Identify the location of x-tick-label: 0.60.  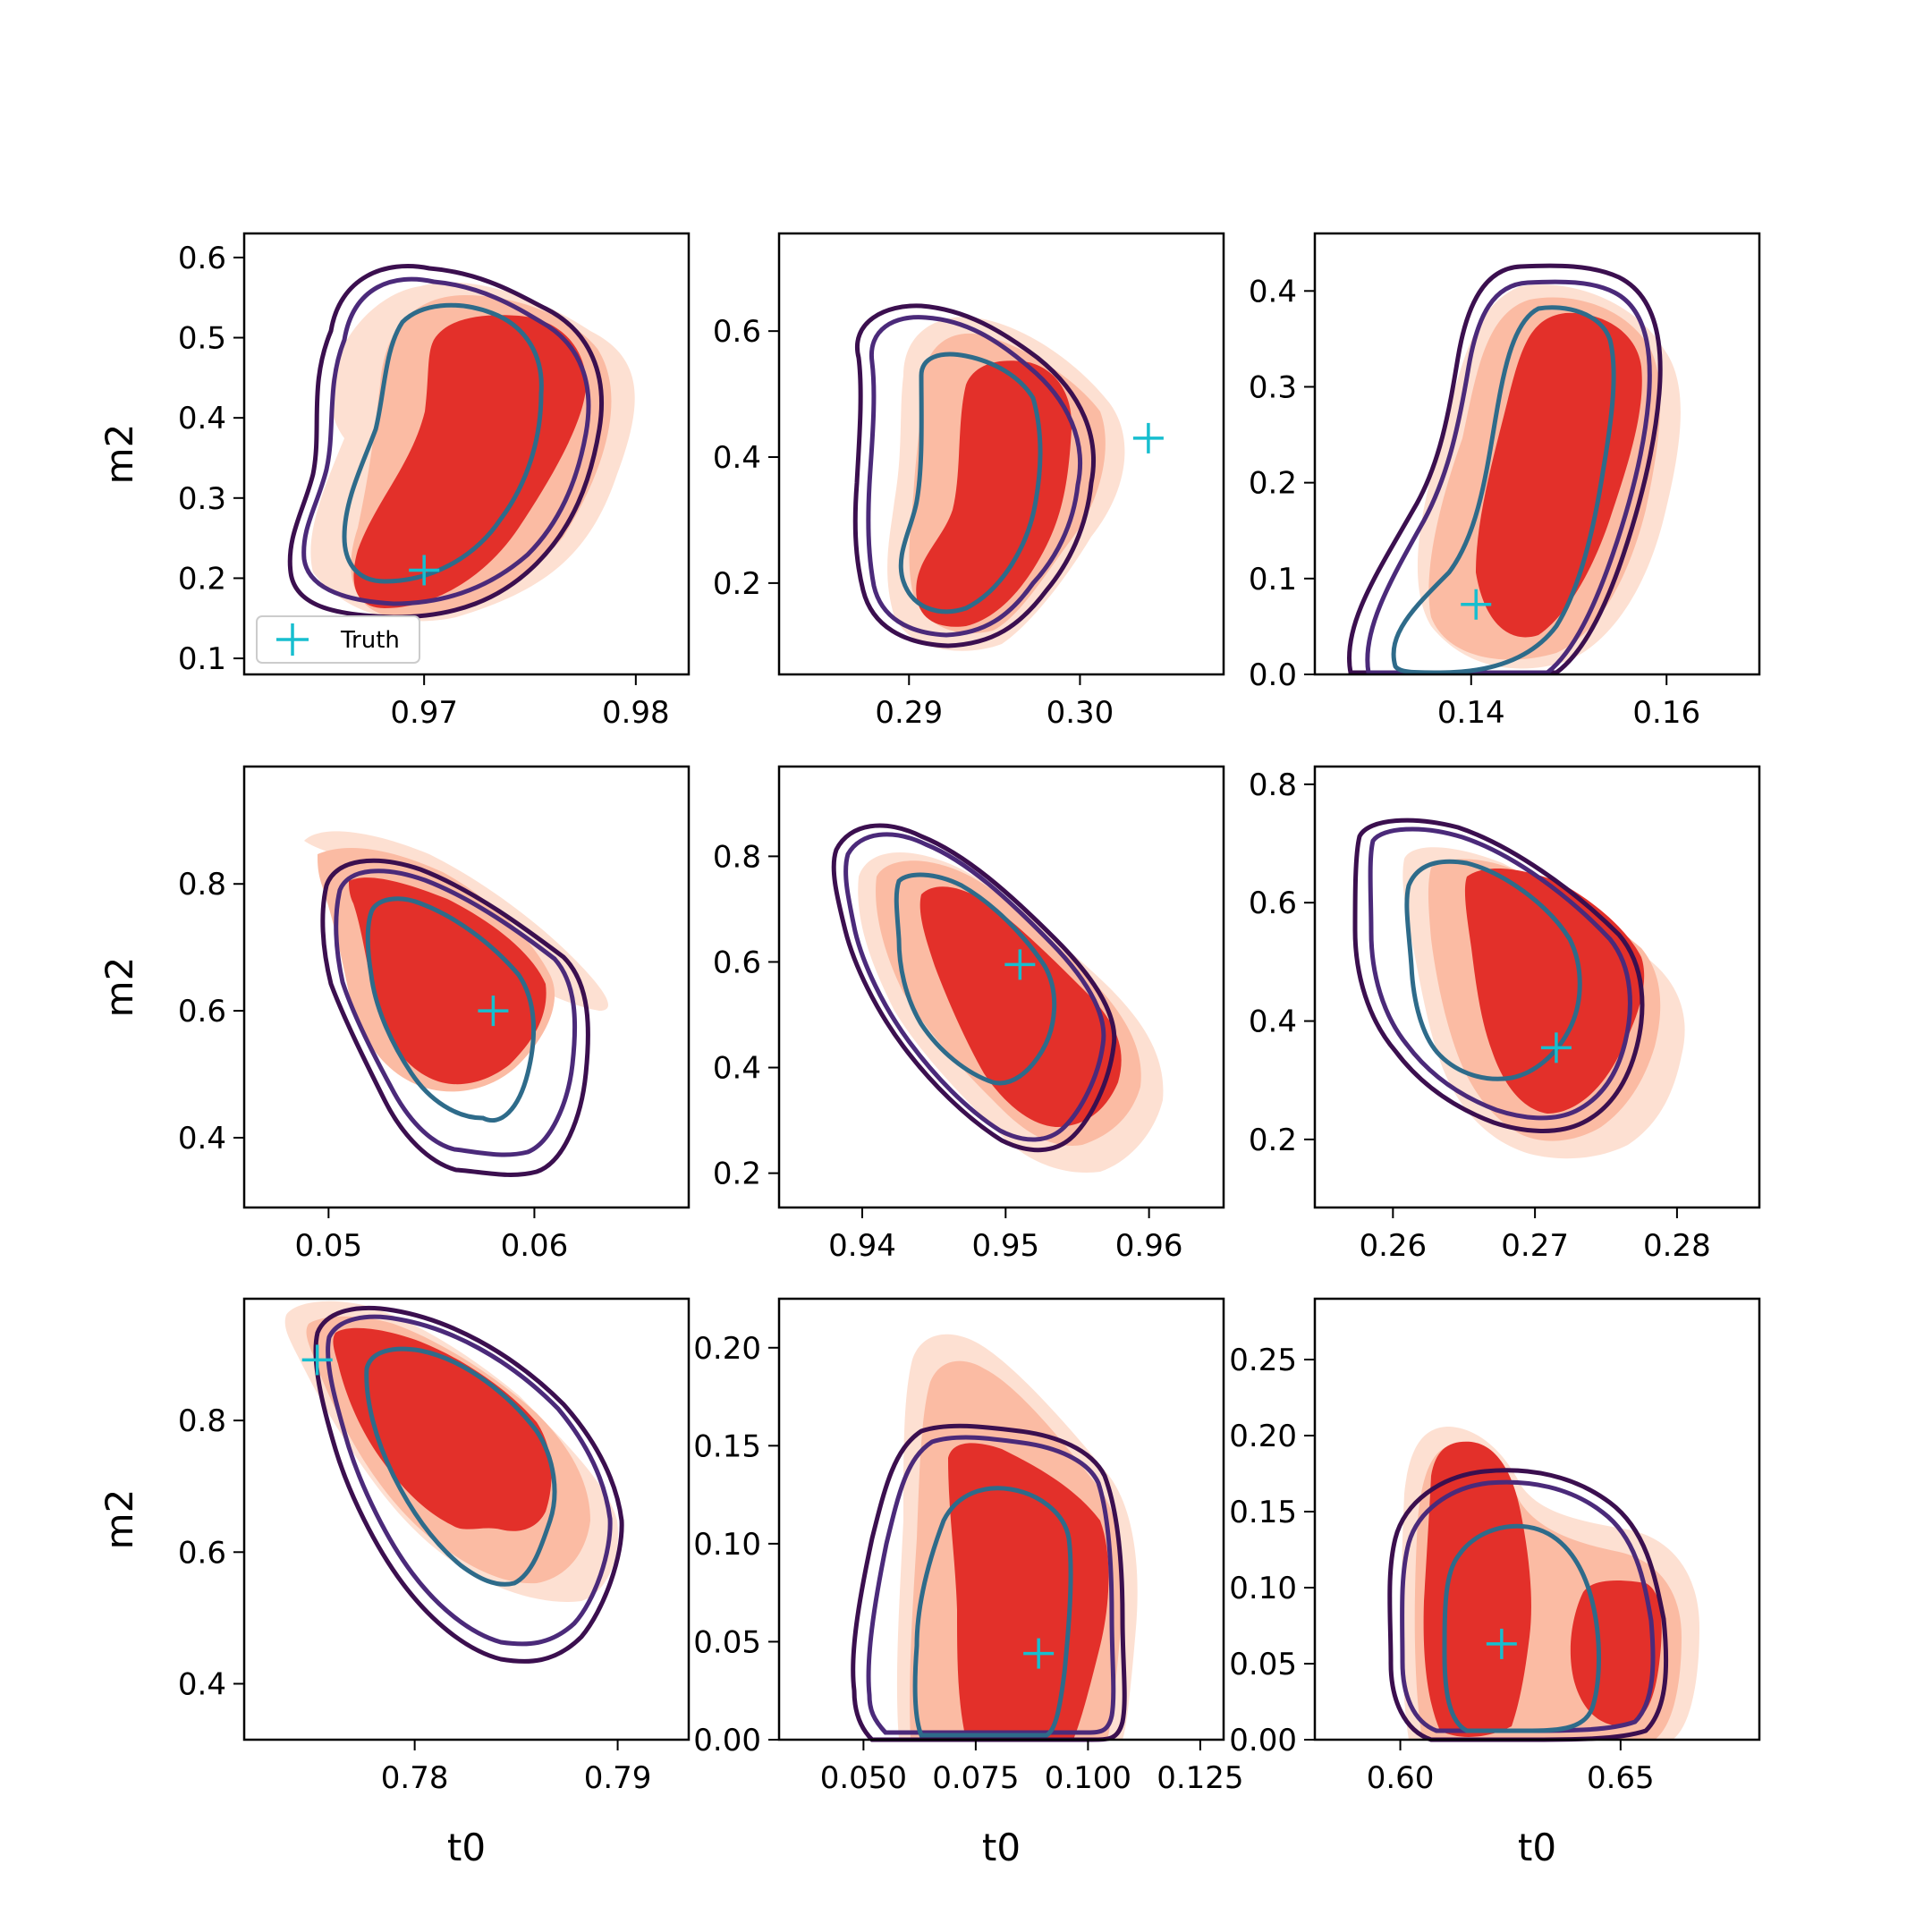
(1401, 1778).